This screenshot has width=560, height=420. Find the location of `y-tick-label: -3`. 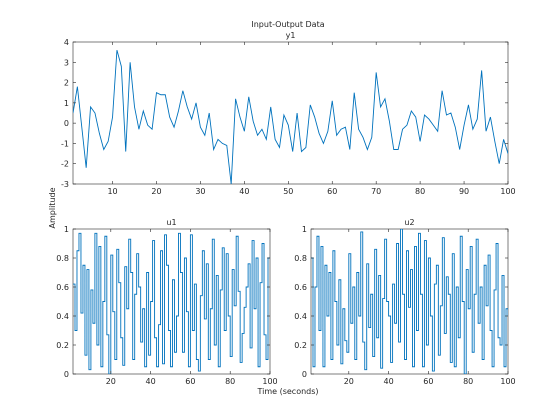

y-tick-label: -3 is located at coordinates (65, 184).